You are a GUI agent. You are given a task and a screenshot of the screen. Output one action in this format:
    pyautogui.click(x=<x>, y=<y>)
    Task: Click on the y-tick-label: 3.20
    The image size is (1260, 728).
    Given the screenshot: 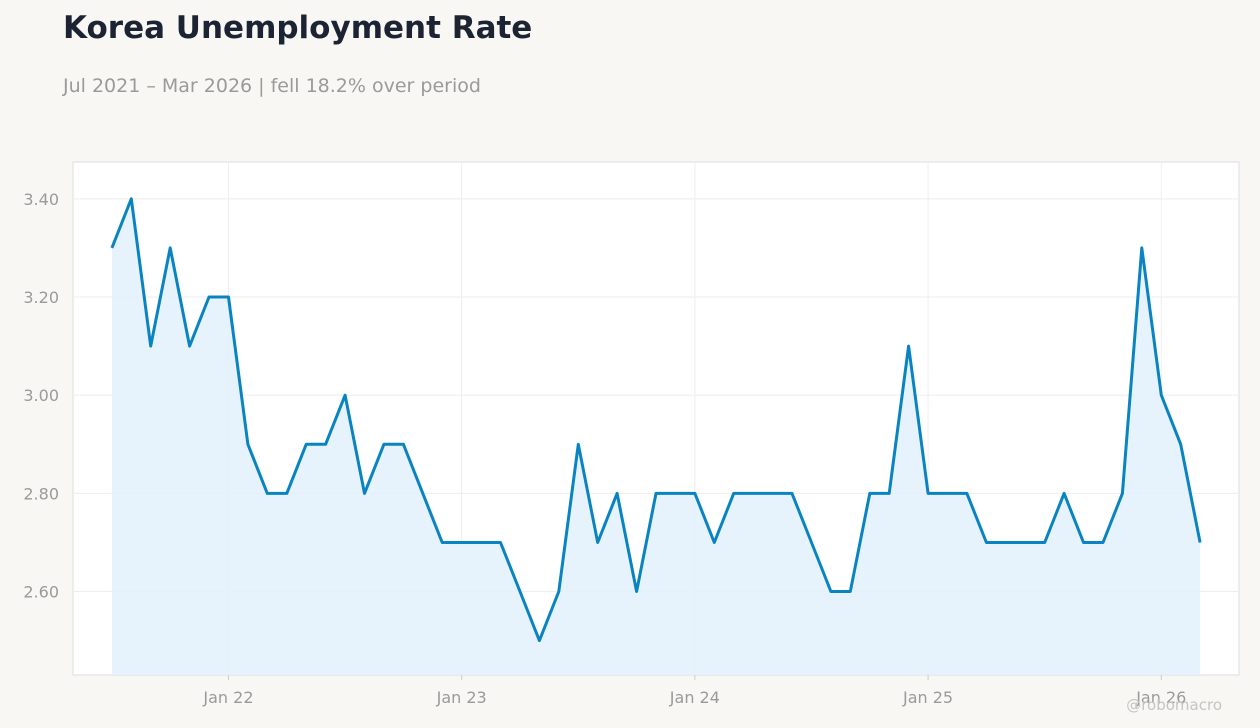 What is the action you would take?
    pyautogui.click(x=41, y=297)
    